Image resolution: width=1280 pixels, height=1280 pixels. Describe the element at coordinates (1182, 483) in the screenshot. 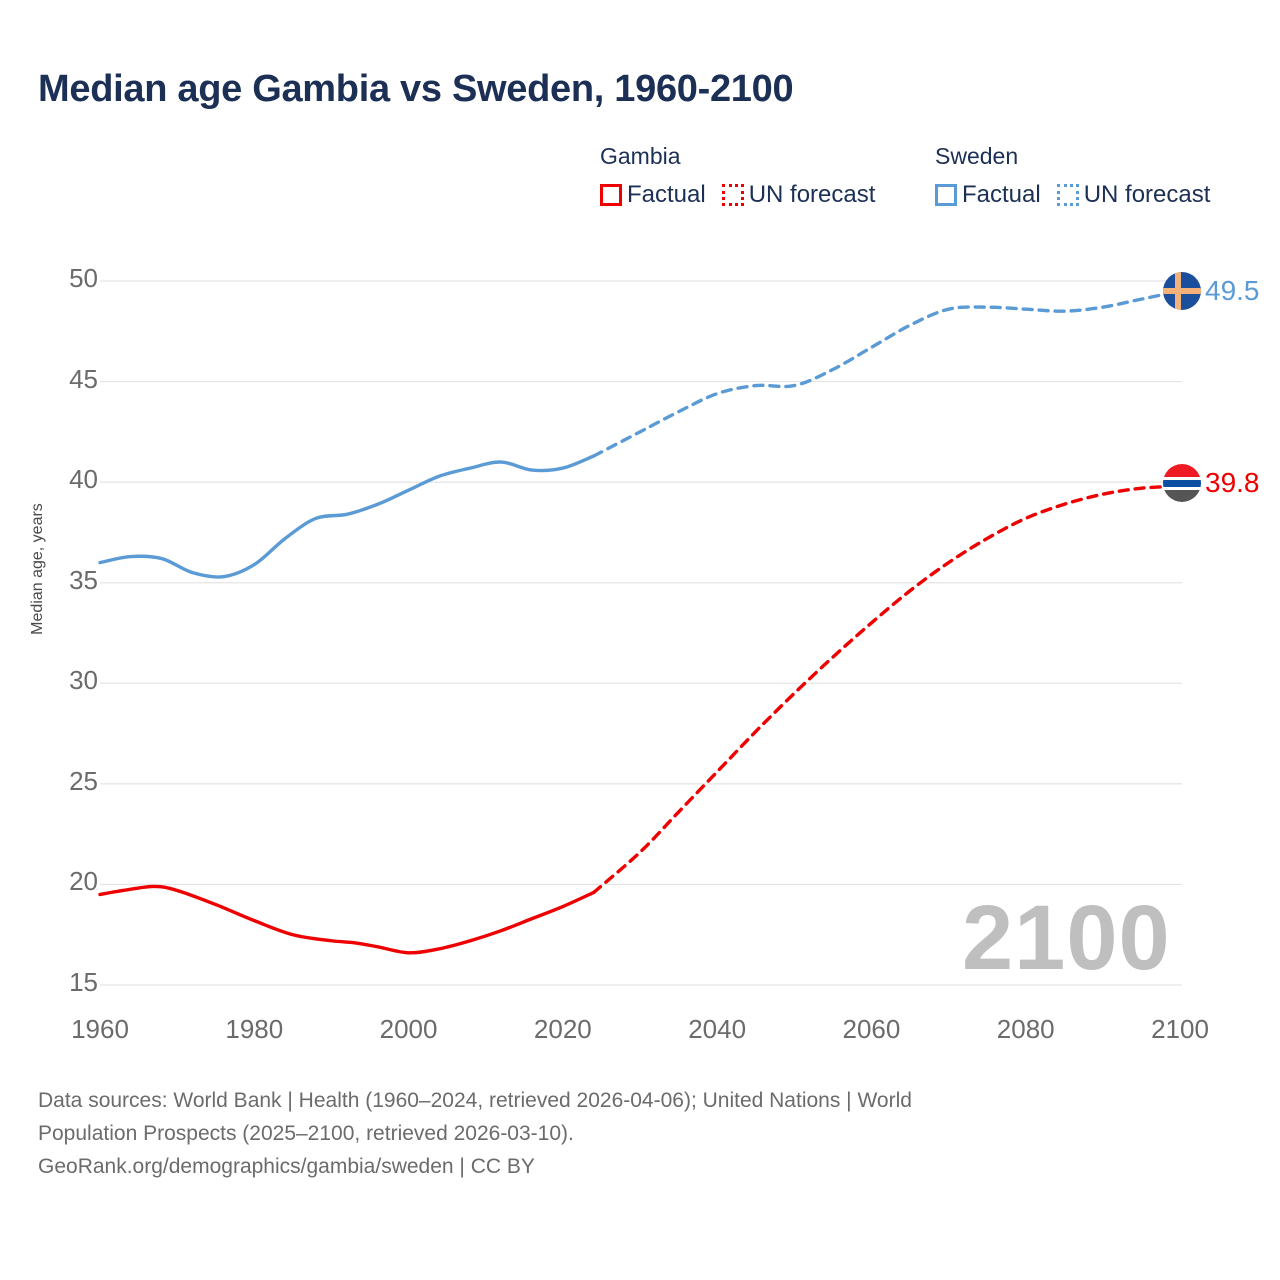

I see `gambia-flag-icon` at that location.